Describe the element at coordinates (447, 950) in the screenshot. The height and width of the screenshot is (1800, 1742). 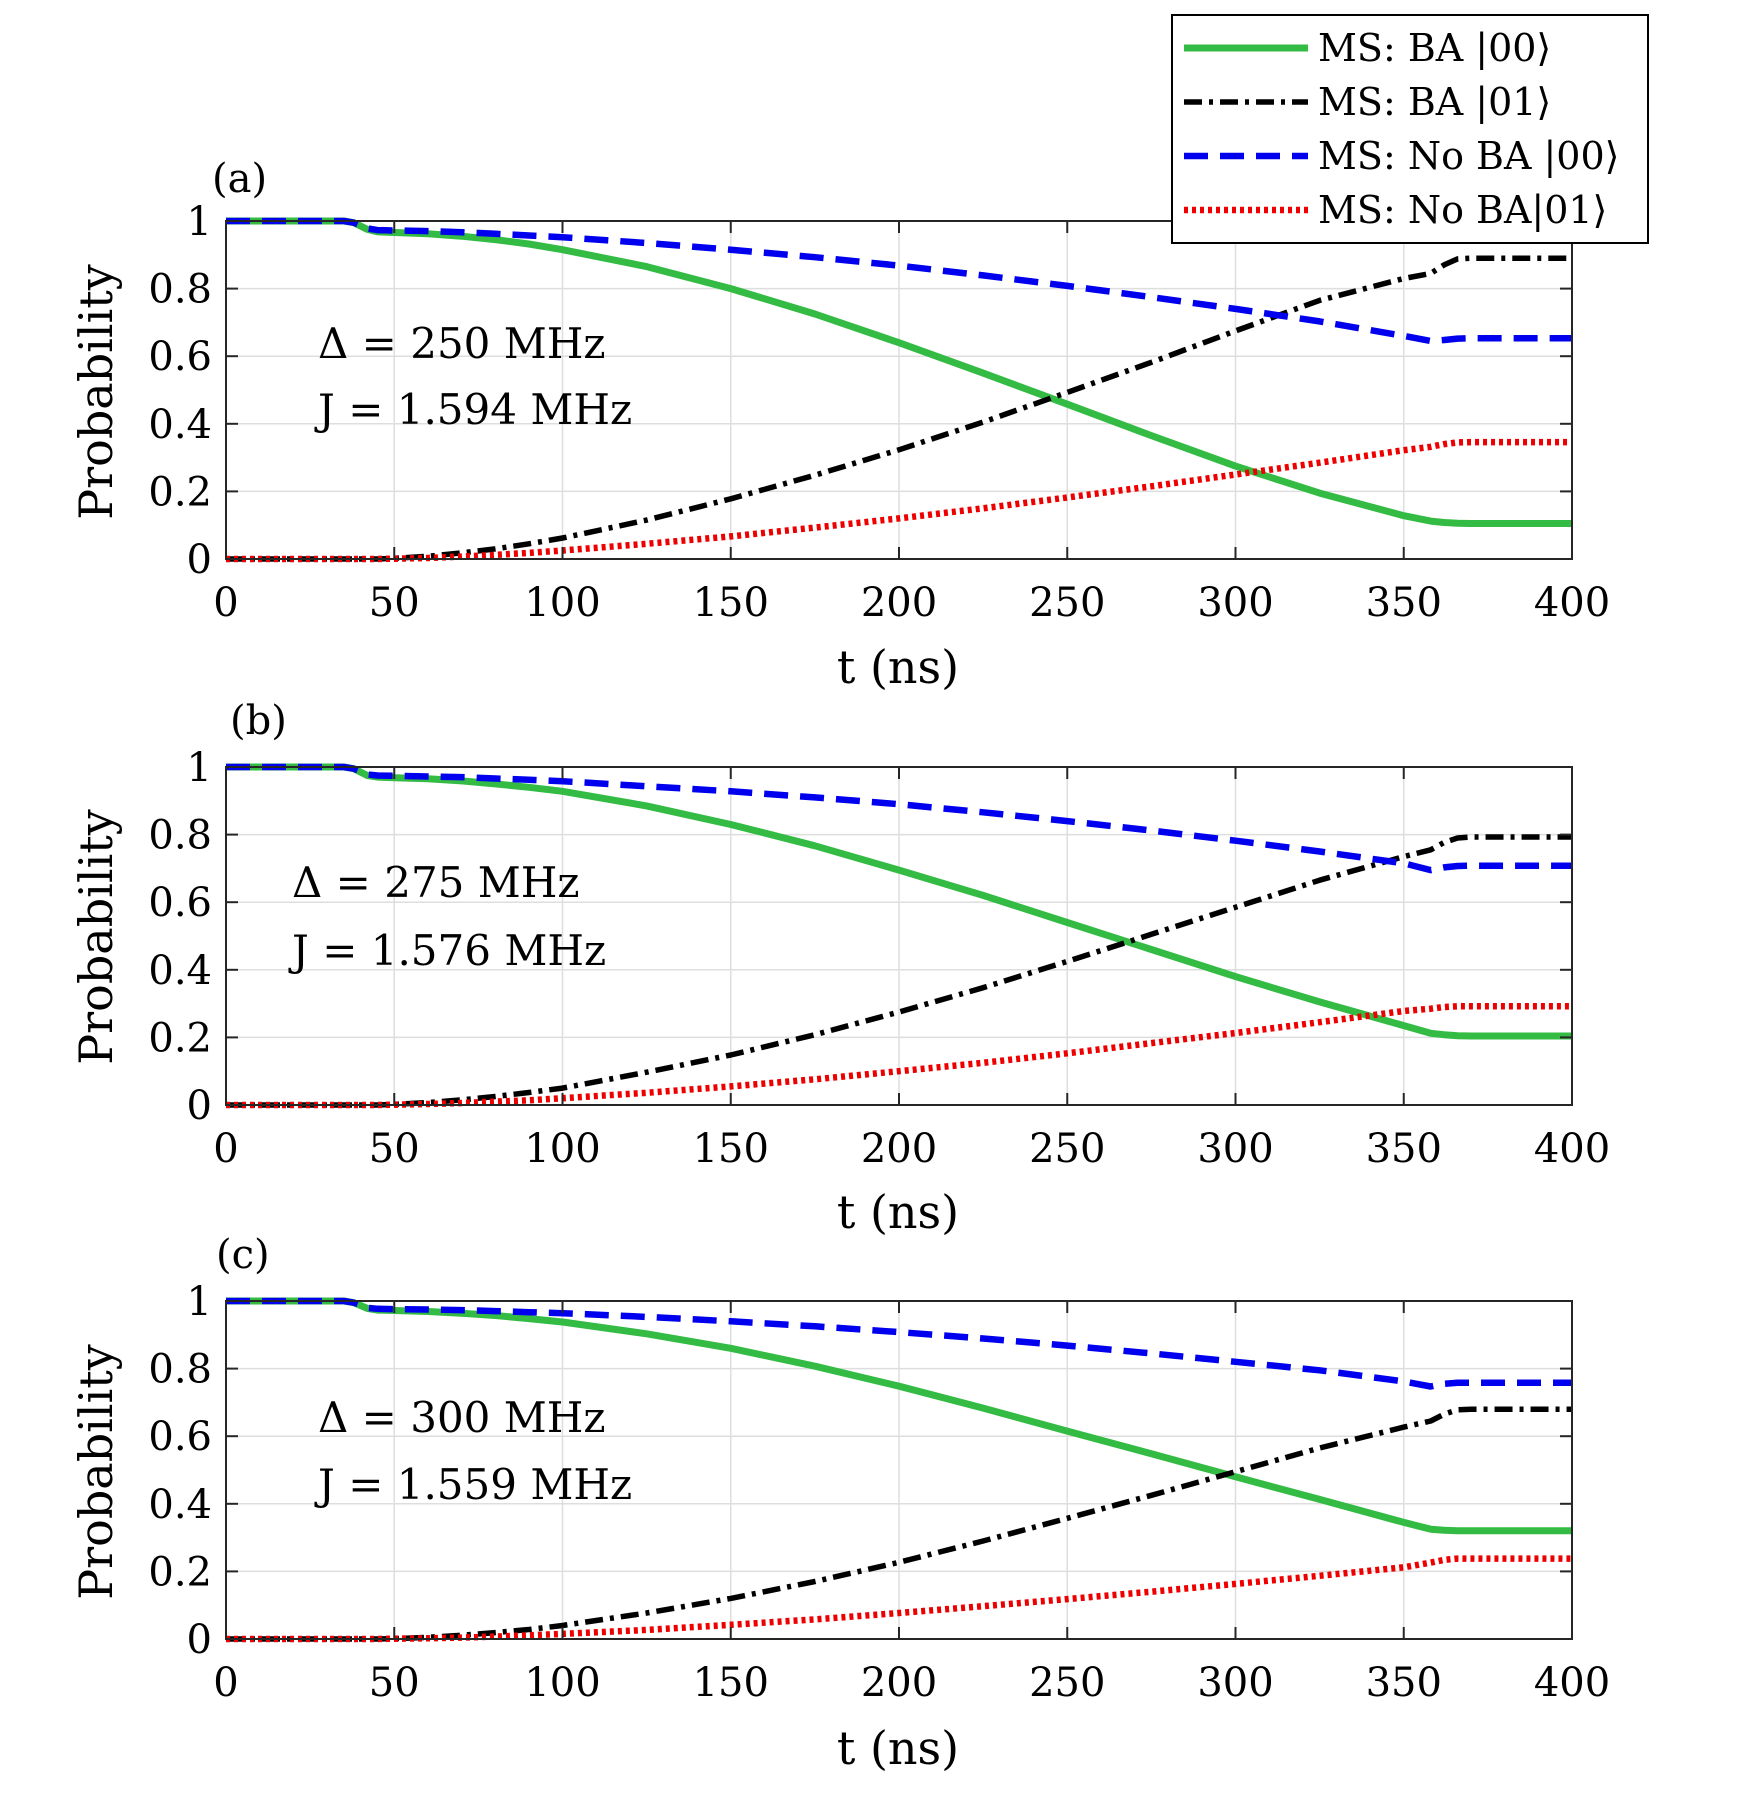
I see `annotation-coupling: J = 1.576 MHz` at that location.